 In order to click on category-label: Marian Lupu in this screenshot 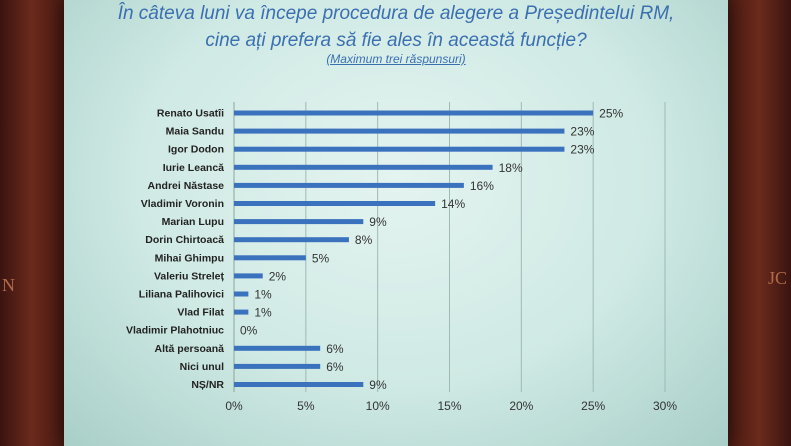, I will do `click(193, 222)`.